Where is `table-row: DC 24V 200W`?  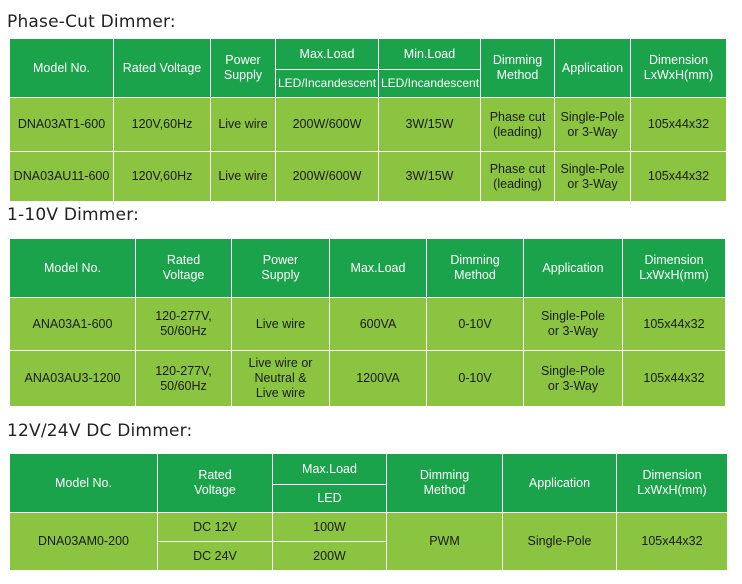
table-row: DC 24V 200W is located at coordinates (369, 556).